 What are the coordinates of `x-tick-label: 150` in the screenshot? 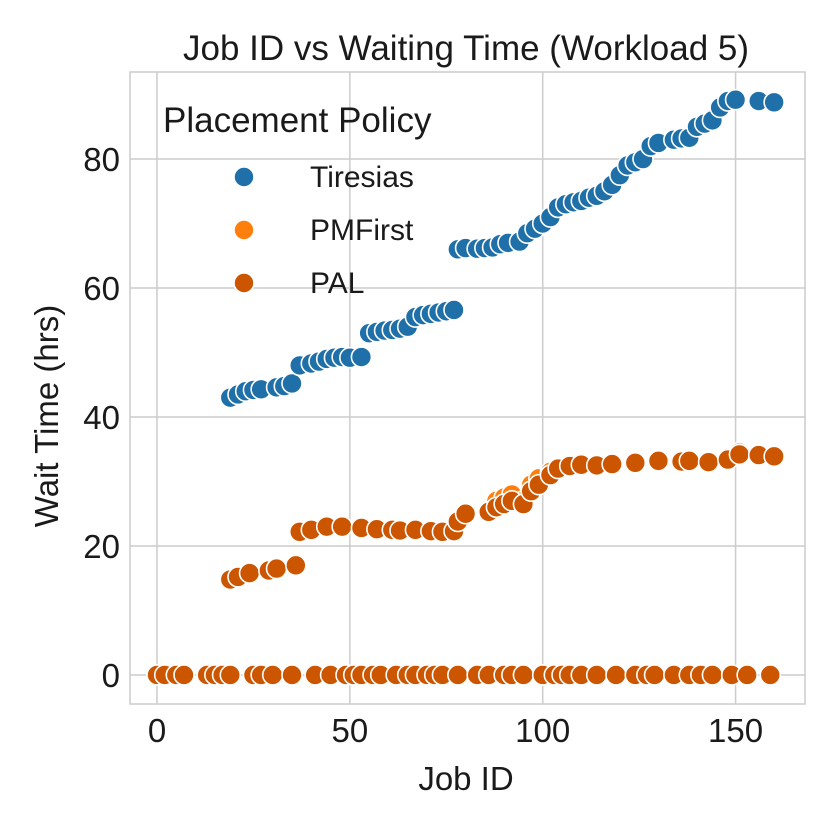 It's located at (735, 730).